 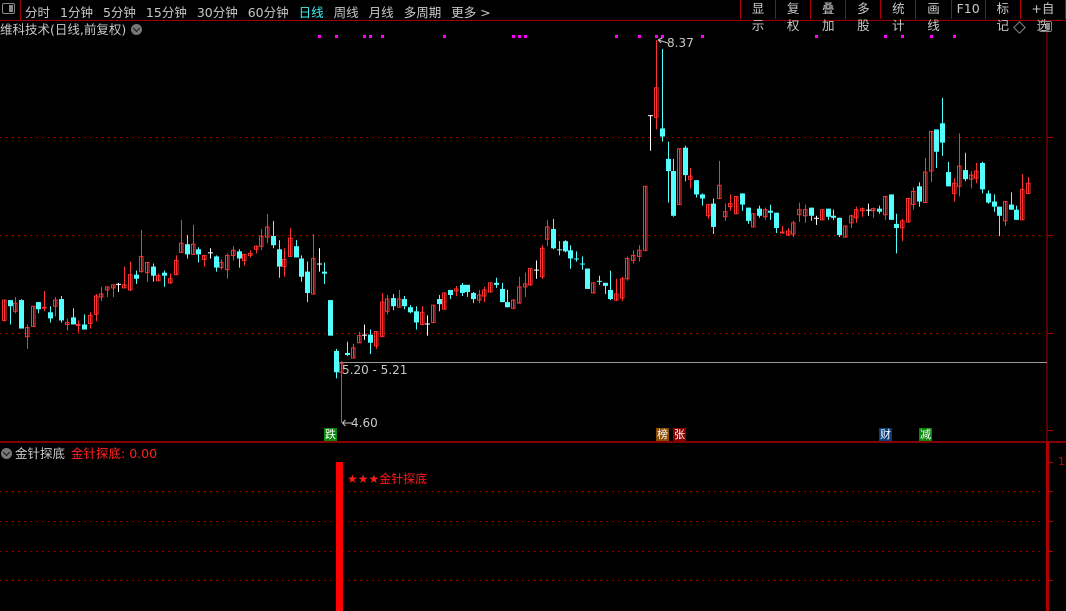 I want to click on tab-more: 更多 >, so click(x=471, y=12).